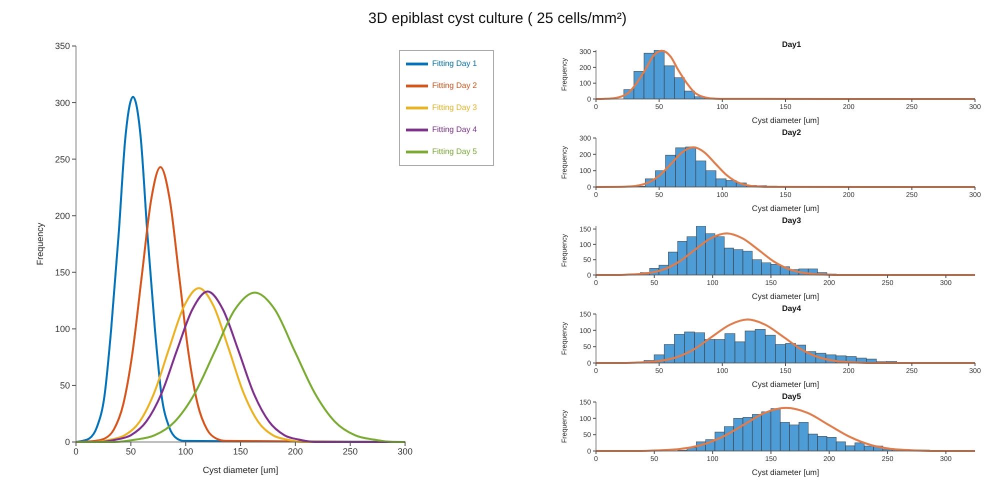 This screenshot has width=995, height=486. What do you see at coordinates (454, 129) in the screenshot?
I see `legend-label: Fitting Day 4` at bounding box center [454, 129].